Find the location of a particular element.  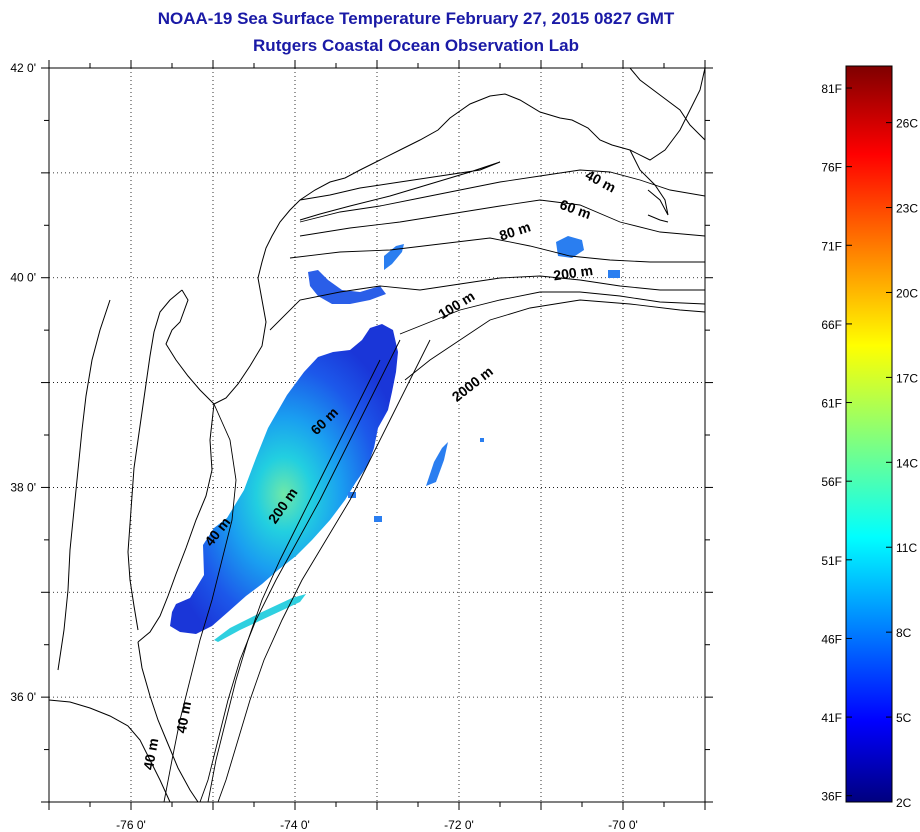

sst-streak is located at coordinates (260, 618).